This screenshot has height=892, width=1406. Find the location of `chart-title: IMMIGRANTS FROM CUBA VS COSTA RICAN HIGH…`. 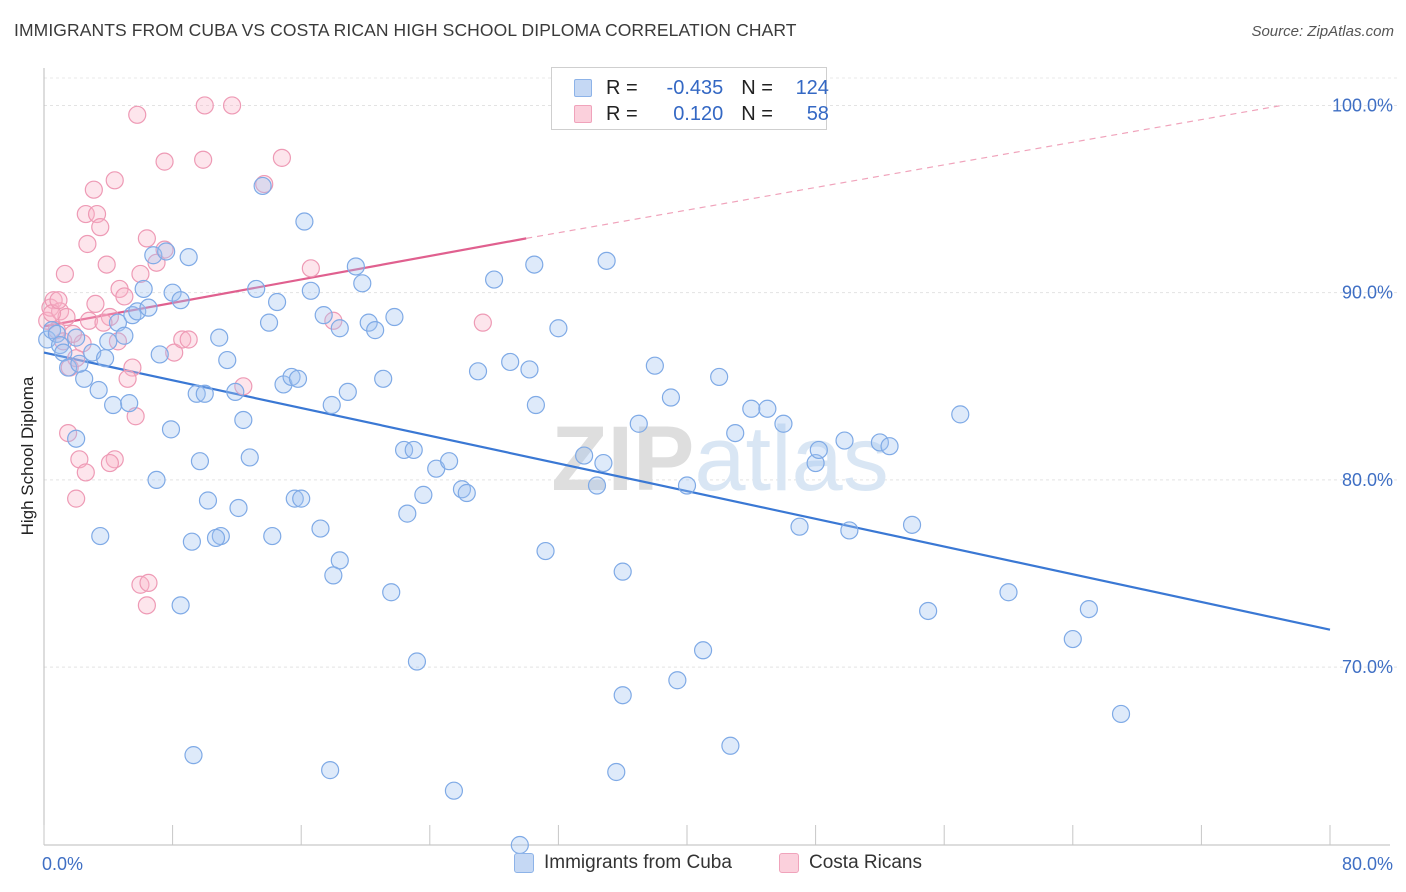

chart-title: IMMIGRANTS FROM CUBA VS COSTA RICAN HIGH… is located at coordinates (405, 30).